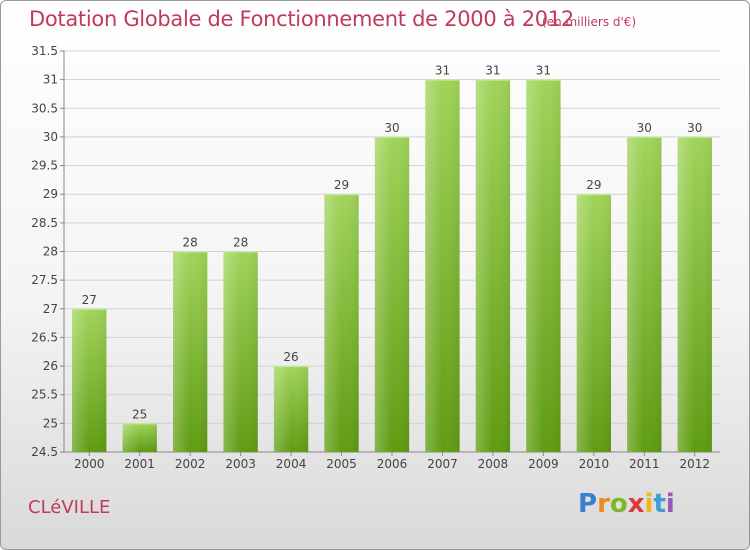 This screenshot has width=750, height=550. I want to click on x-tick-label: 2010, so click(594, 464).